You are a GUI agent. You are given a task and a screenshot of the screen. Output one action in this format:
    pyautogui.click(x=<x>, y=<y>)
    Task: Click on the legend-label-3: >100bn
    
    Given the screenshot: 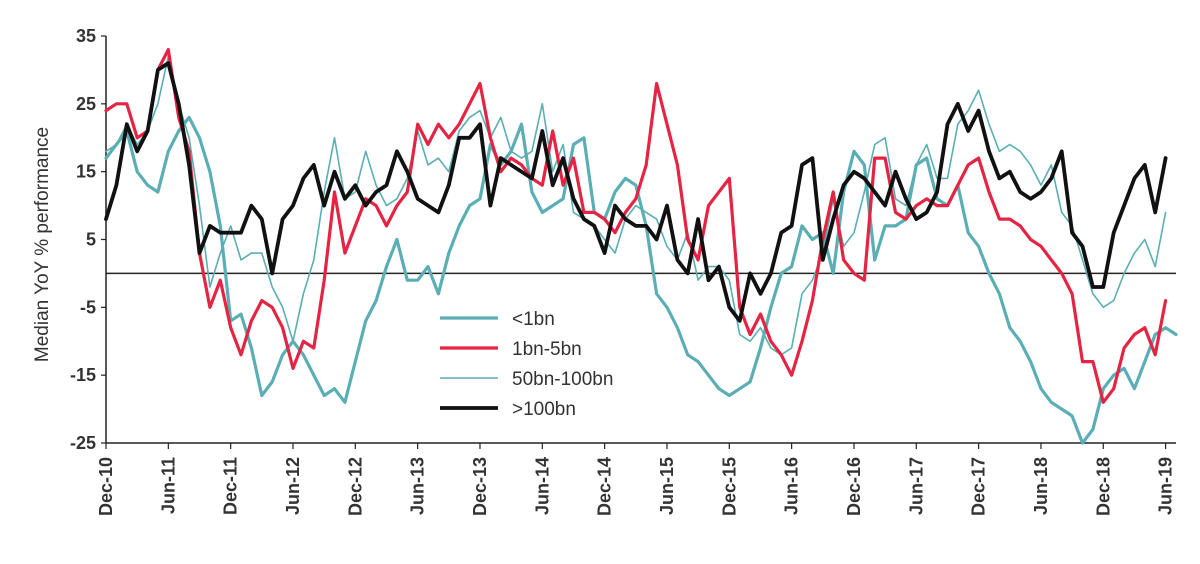 What is the action you would take?
    pyautogui.click(x=544, y=409)
    